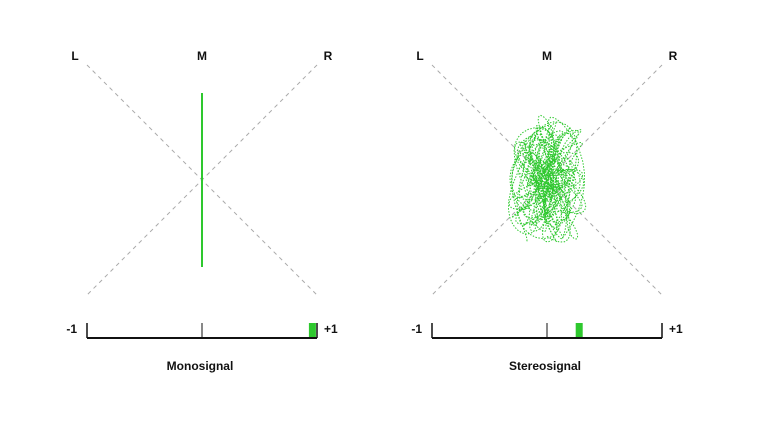 This screenshot has width=768, height=432. Describe the element at coordinates (200, 366) in the screenshot. I see `caption: Monosignal` at that location.